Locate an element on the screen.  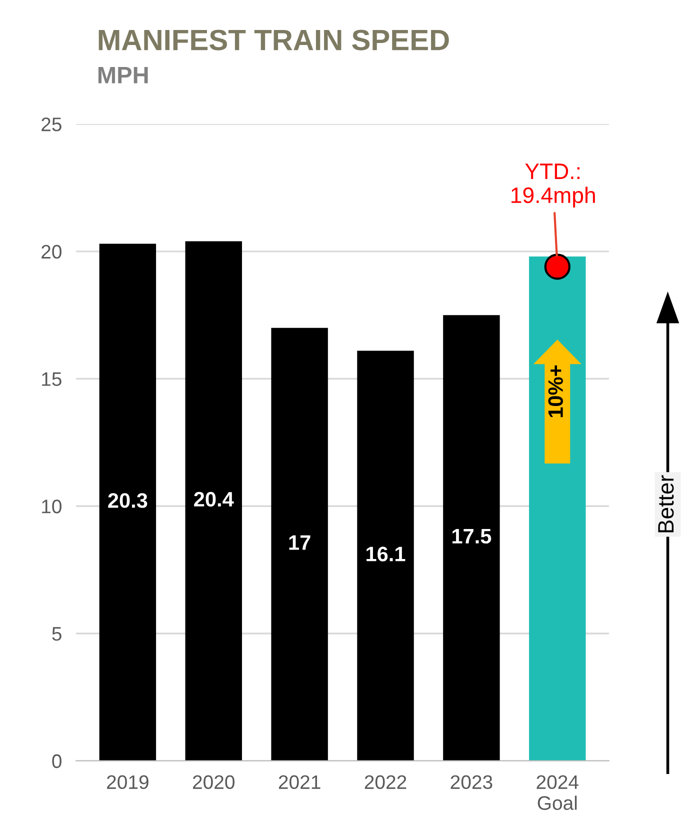
x-tick-label: 2019 is located at coordinates (127, 782).